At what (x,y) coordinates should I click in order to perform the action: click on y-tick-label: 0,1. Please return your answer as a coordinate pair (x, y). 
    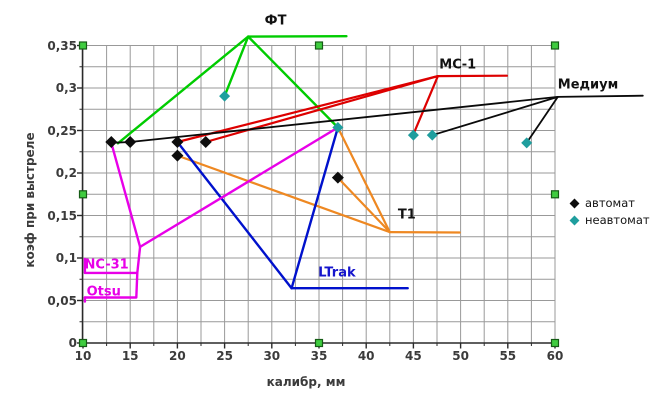
    Looking at the image, I should click on (66, 258).